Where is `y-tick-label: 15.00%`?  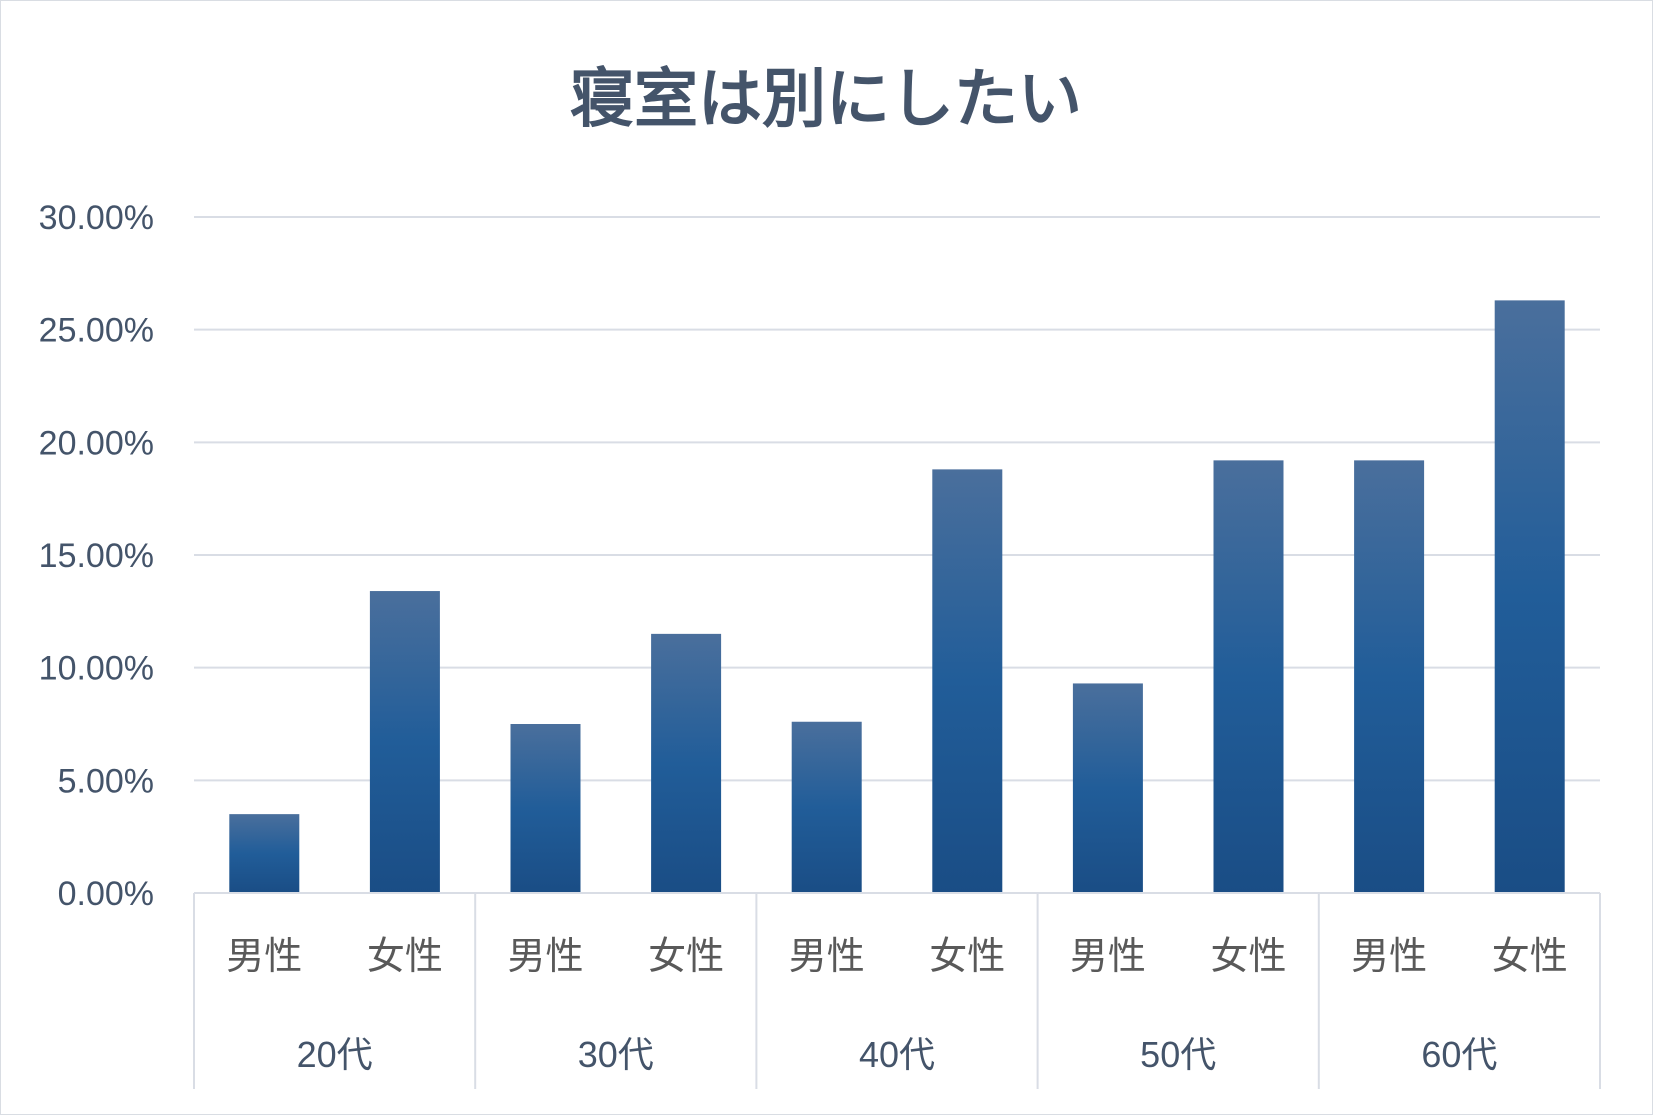 y-tick-label: 15.00% is located at coordinates (96, 556).